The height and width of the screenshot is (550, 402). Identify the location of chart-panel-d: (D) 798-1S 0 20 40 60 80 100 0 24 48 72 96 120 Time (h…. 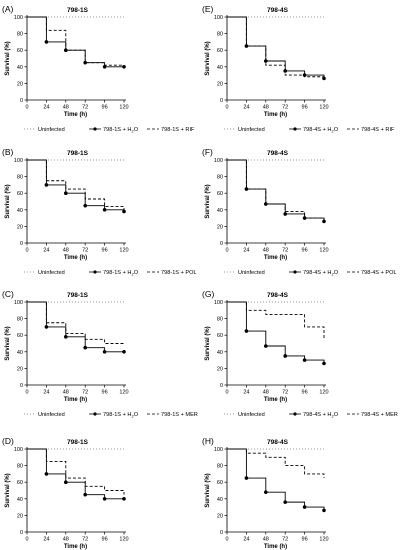
(65, 493).